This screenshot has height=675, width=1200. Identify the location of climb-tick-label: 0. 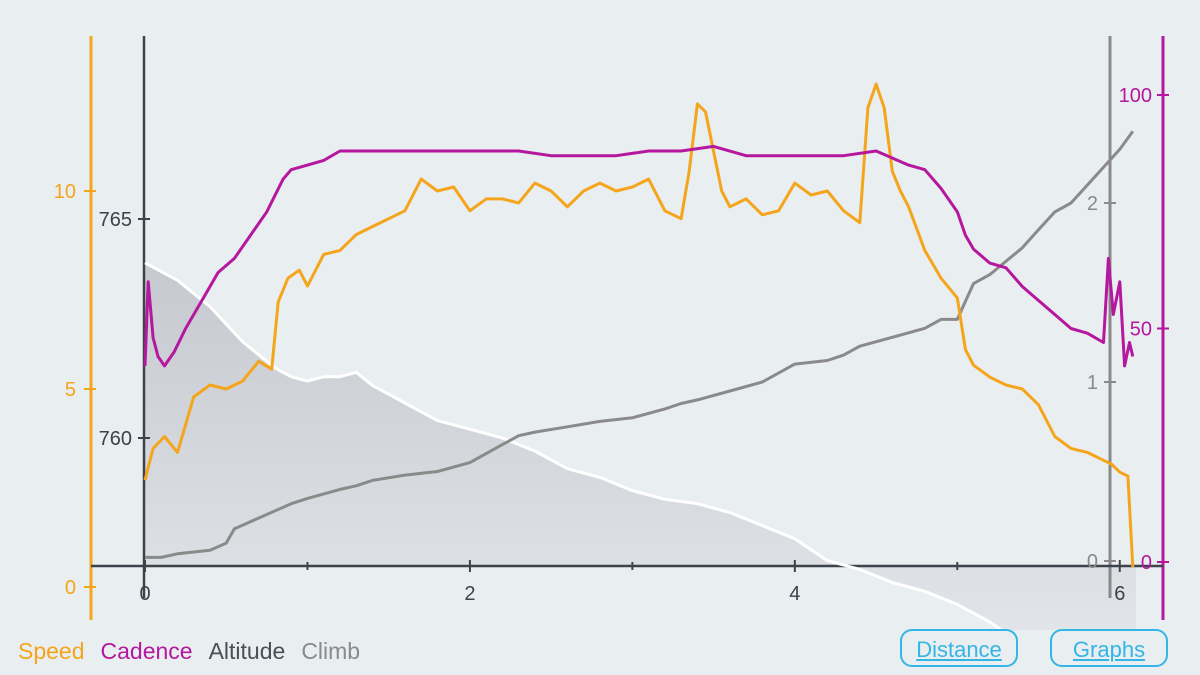
(1092, 562).